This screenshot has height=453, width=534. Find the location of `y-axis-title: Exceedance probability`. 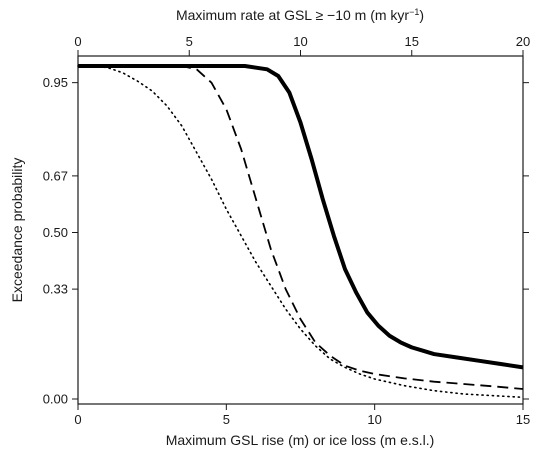

y-axis-title: Exceedance probability is located at coordinates (17, 230).